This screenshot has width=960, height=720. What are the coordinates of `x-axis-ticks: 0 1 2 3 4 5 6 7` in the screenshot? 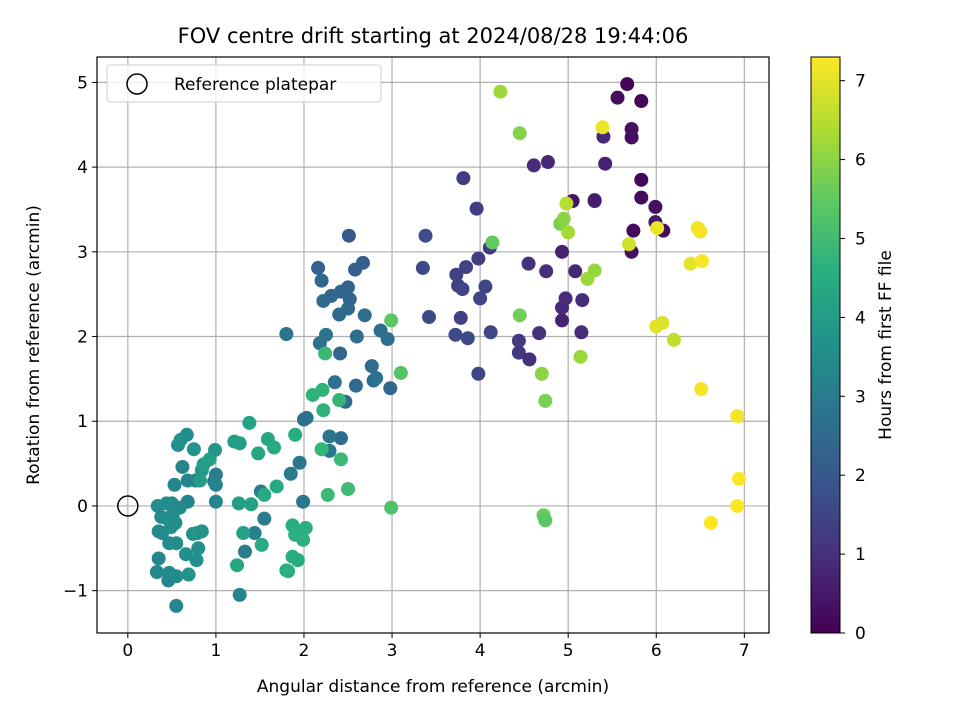 It's located at (436, 647).